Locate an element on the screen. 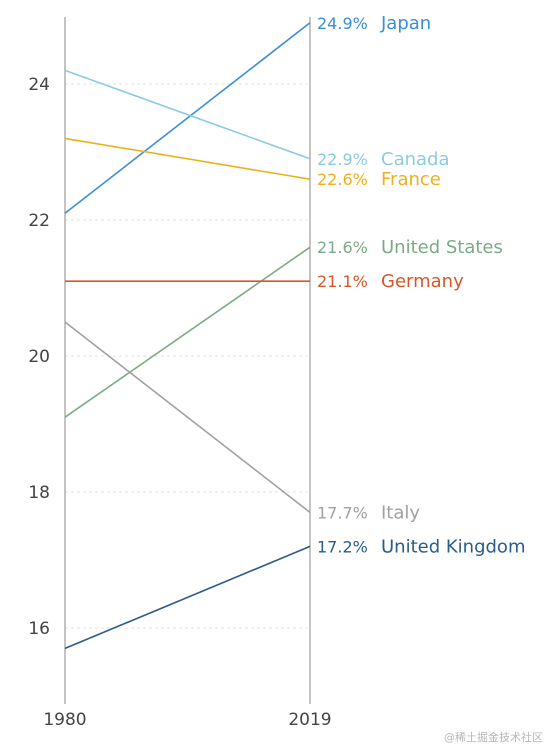 This screenshot has height=755, width=557. y-tick-20: 20 is located at coordinates (39, 357).